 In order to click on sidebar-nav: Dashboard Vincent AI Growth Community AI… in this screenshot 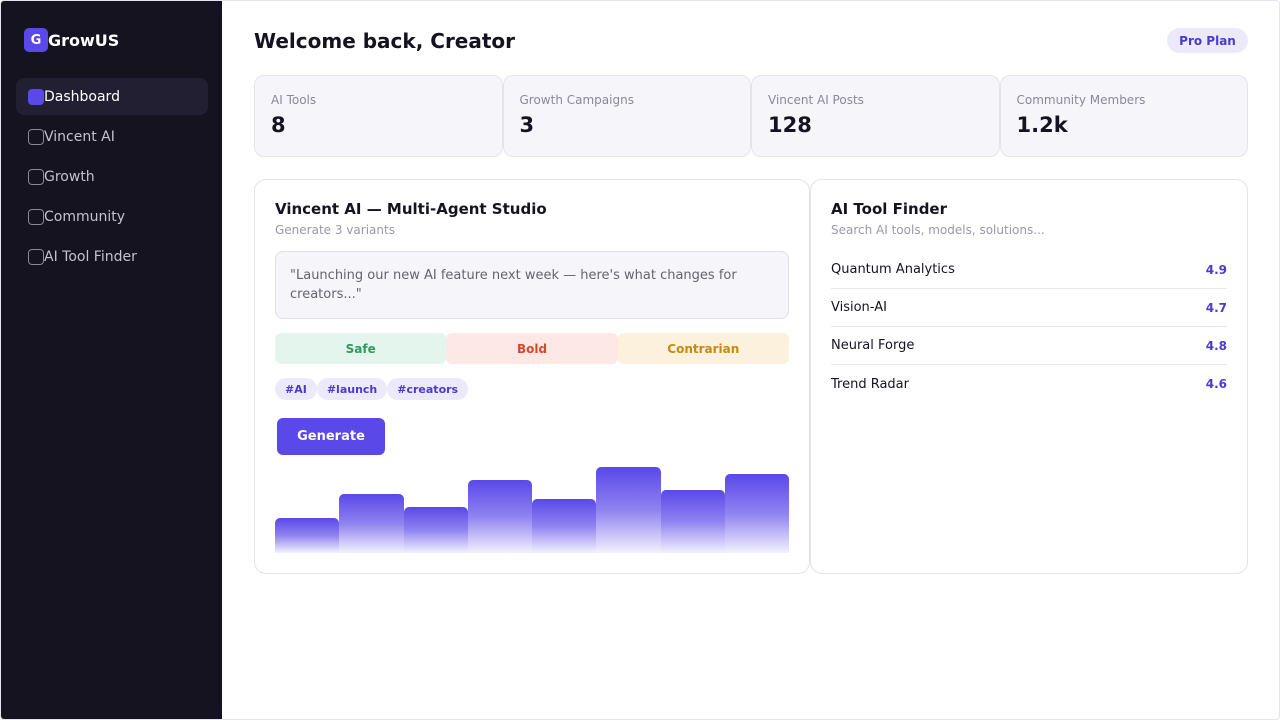, I will do `click(112, 178)`.